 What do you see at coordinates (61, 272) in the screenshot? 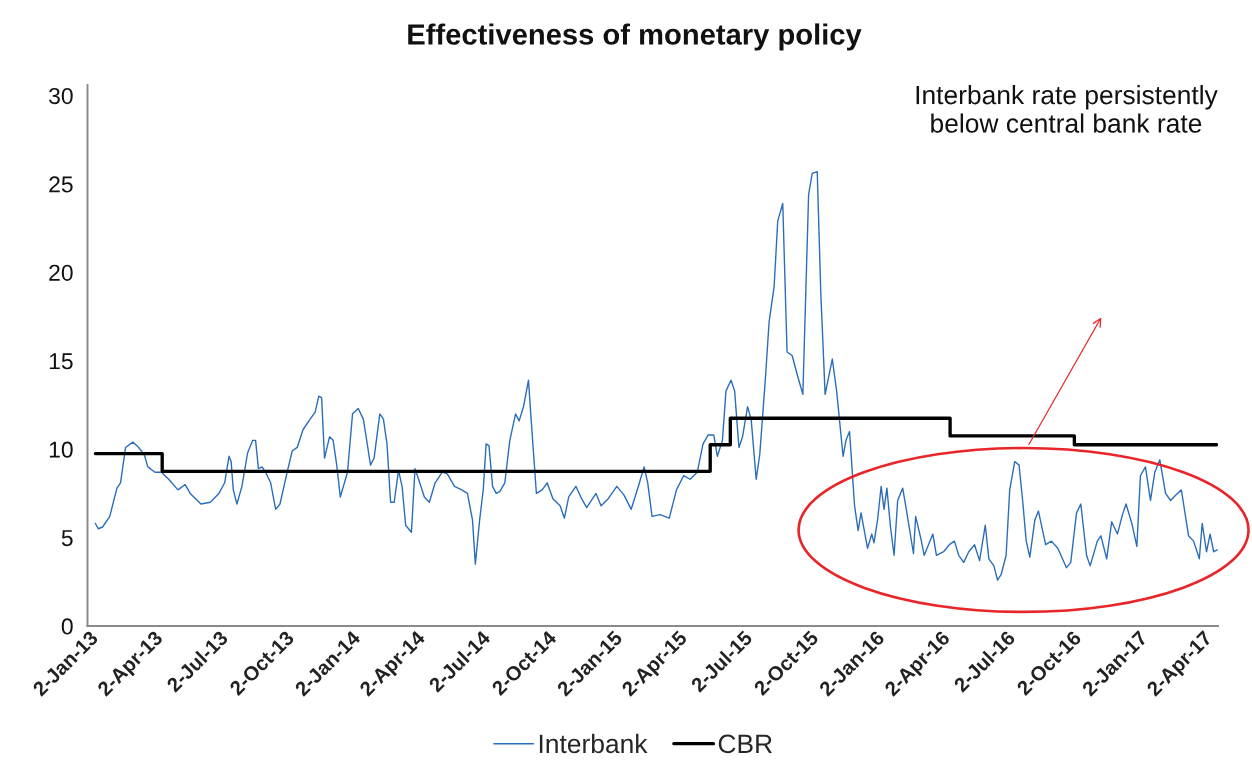
I see `y-tick-label: 20` at bounding box center [61, 272].